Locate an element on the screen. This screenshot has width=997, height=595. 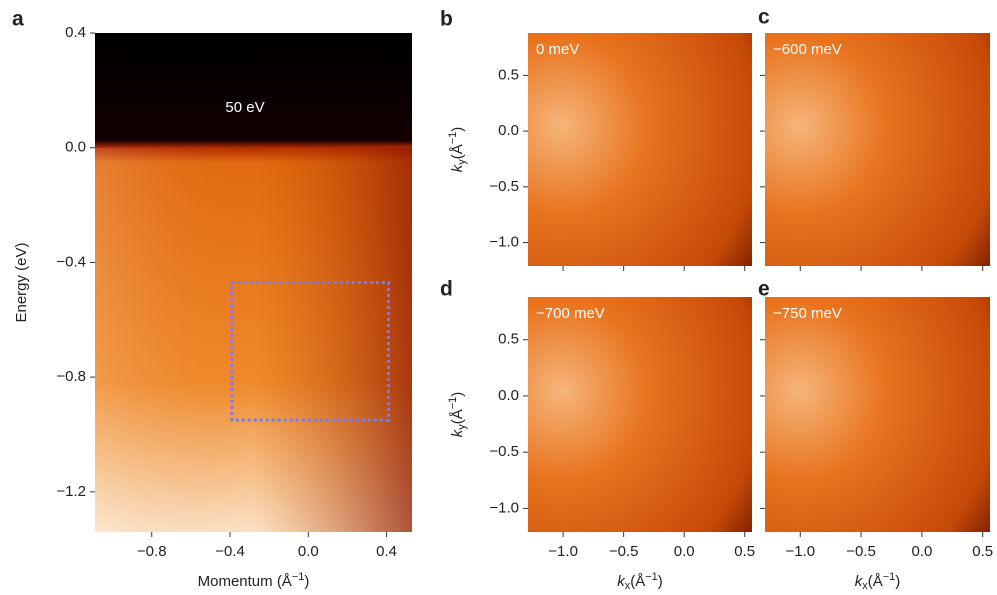
annotation: −750 meV is located at coordinates (807, 313).